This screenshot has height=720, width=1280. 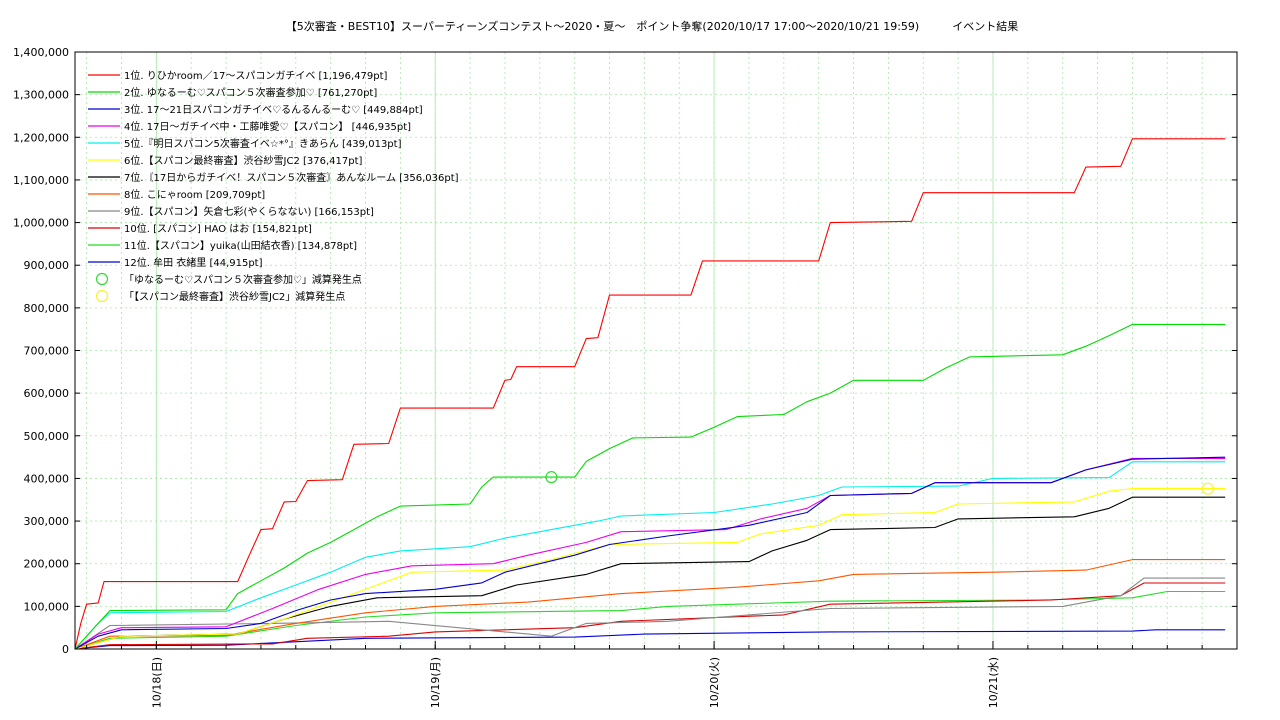 I want to click on legend-label: 6位.【スパコン最終審査】渋谷紗雪JC2 [376,417pt], so click(x=243, y=160).